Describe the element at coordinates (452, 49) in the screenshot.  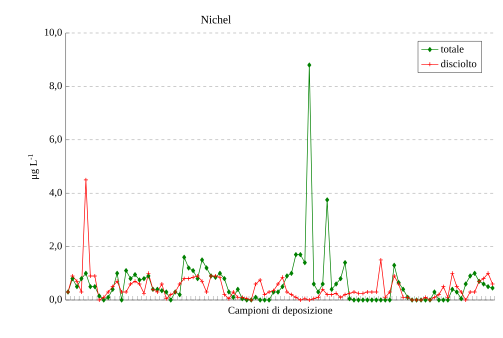
I see `legend-label: totale` at that location.